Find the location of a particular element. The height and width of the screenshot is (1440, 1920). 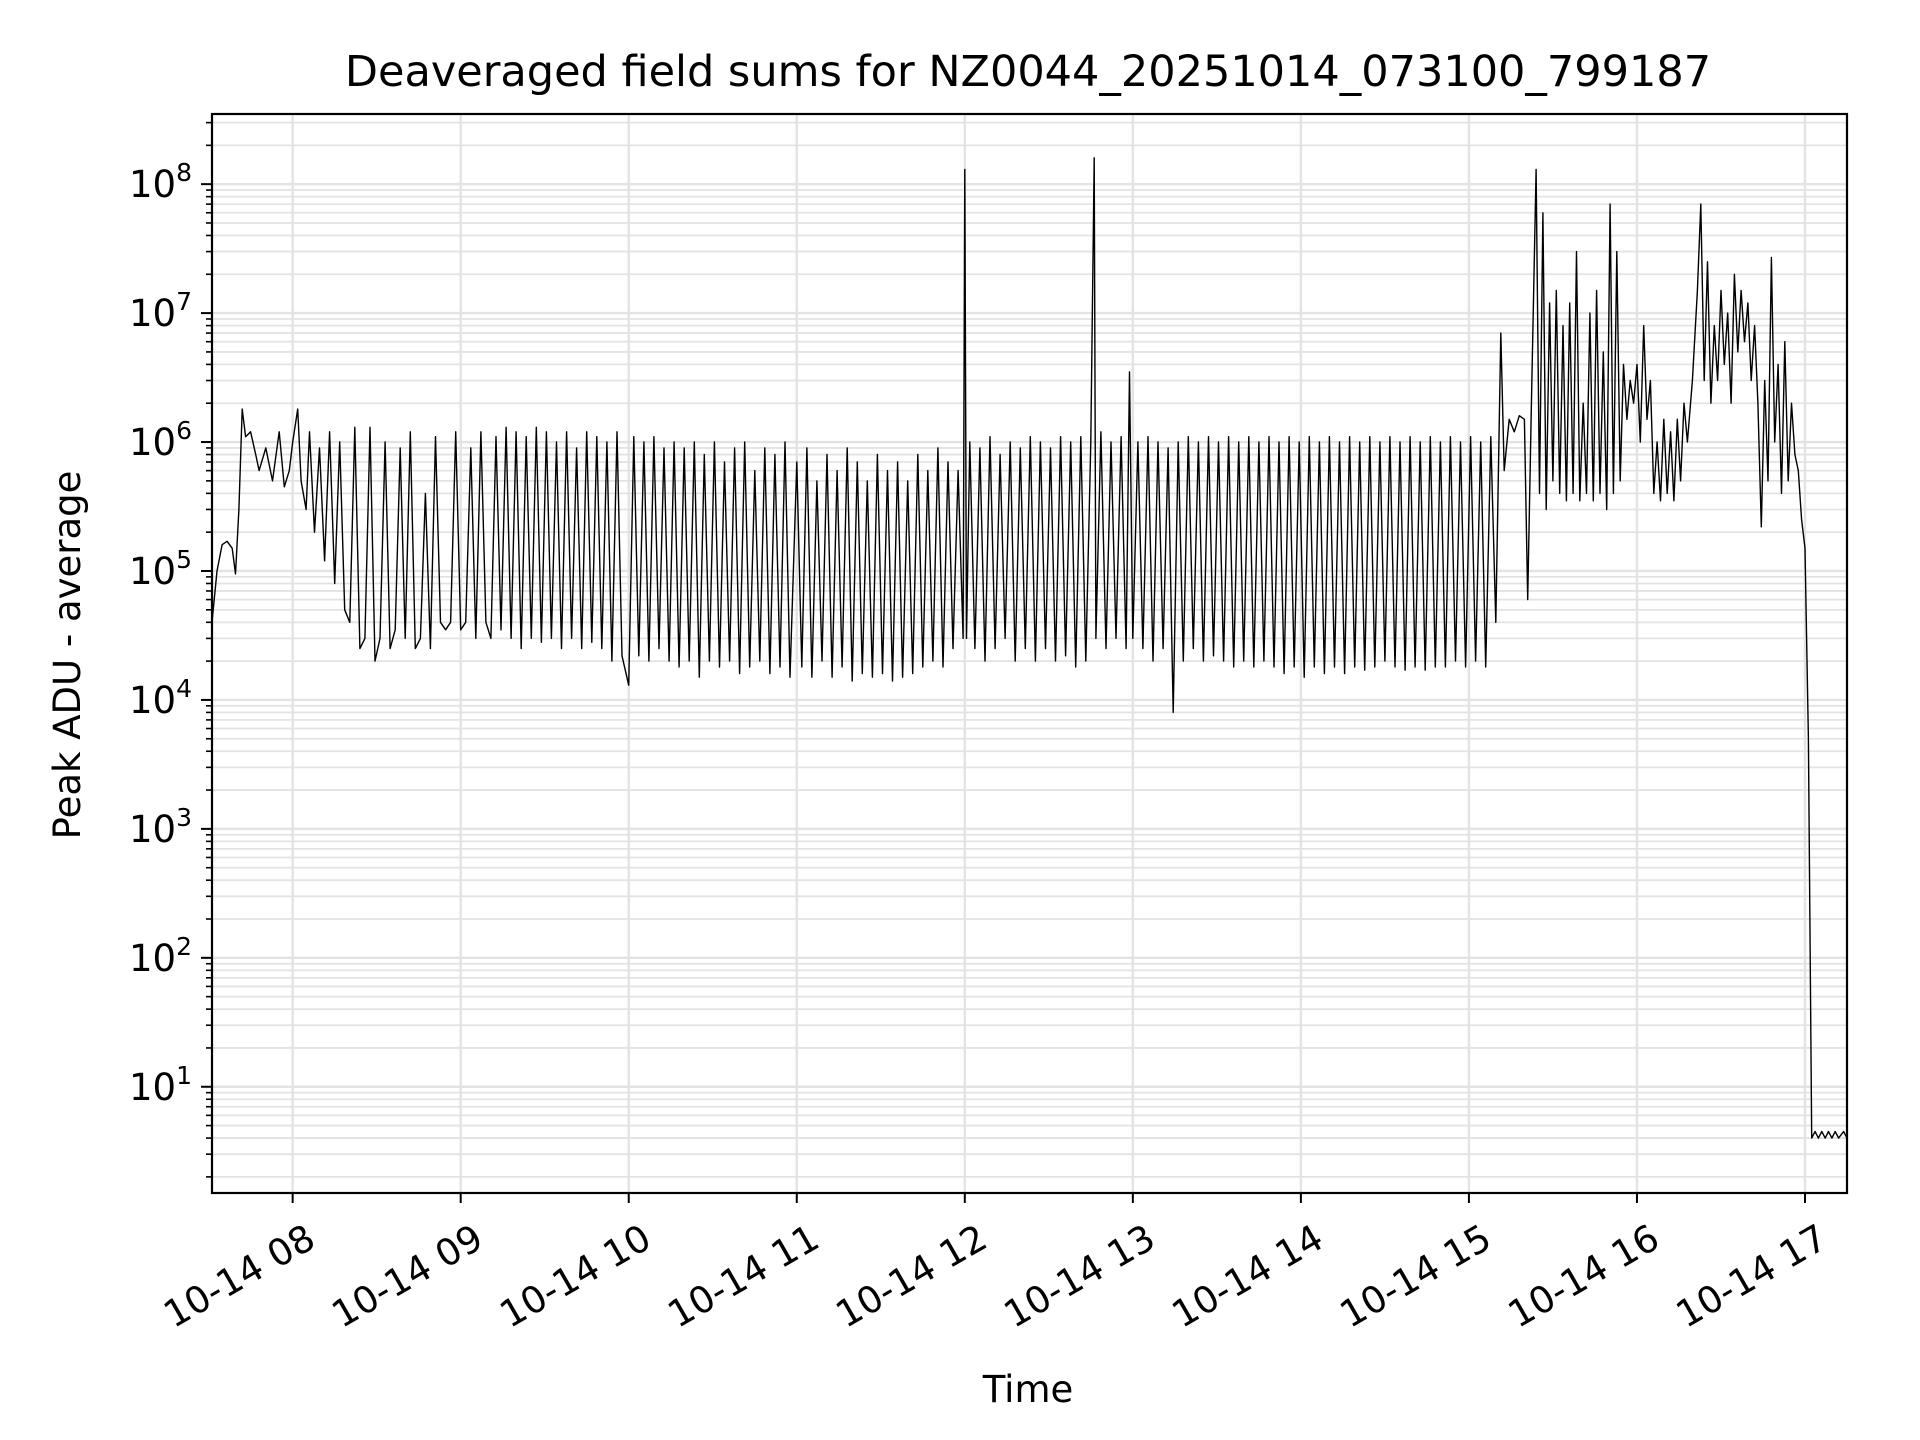

y-tick-label: 10⁸ is located at coordinates (160, 182).